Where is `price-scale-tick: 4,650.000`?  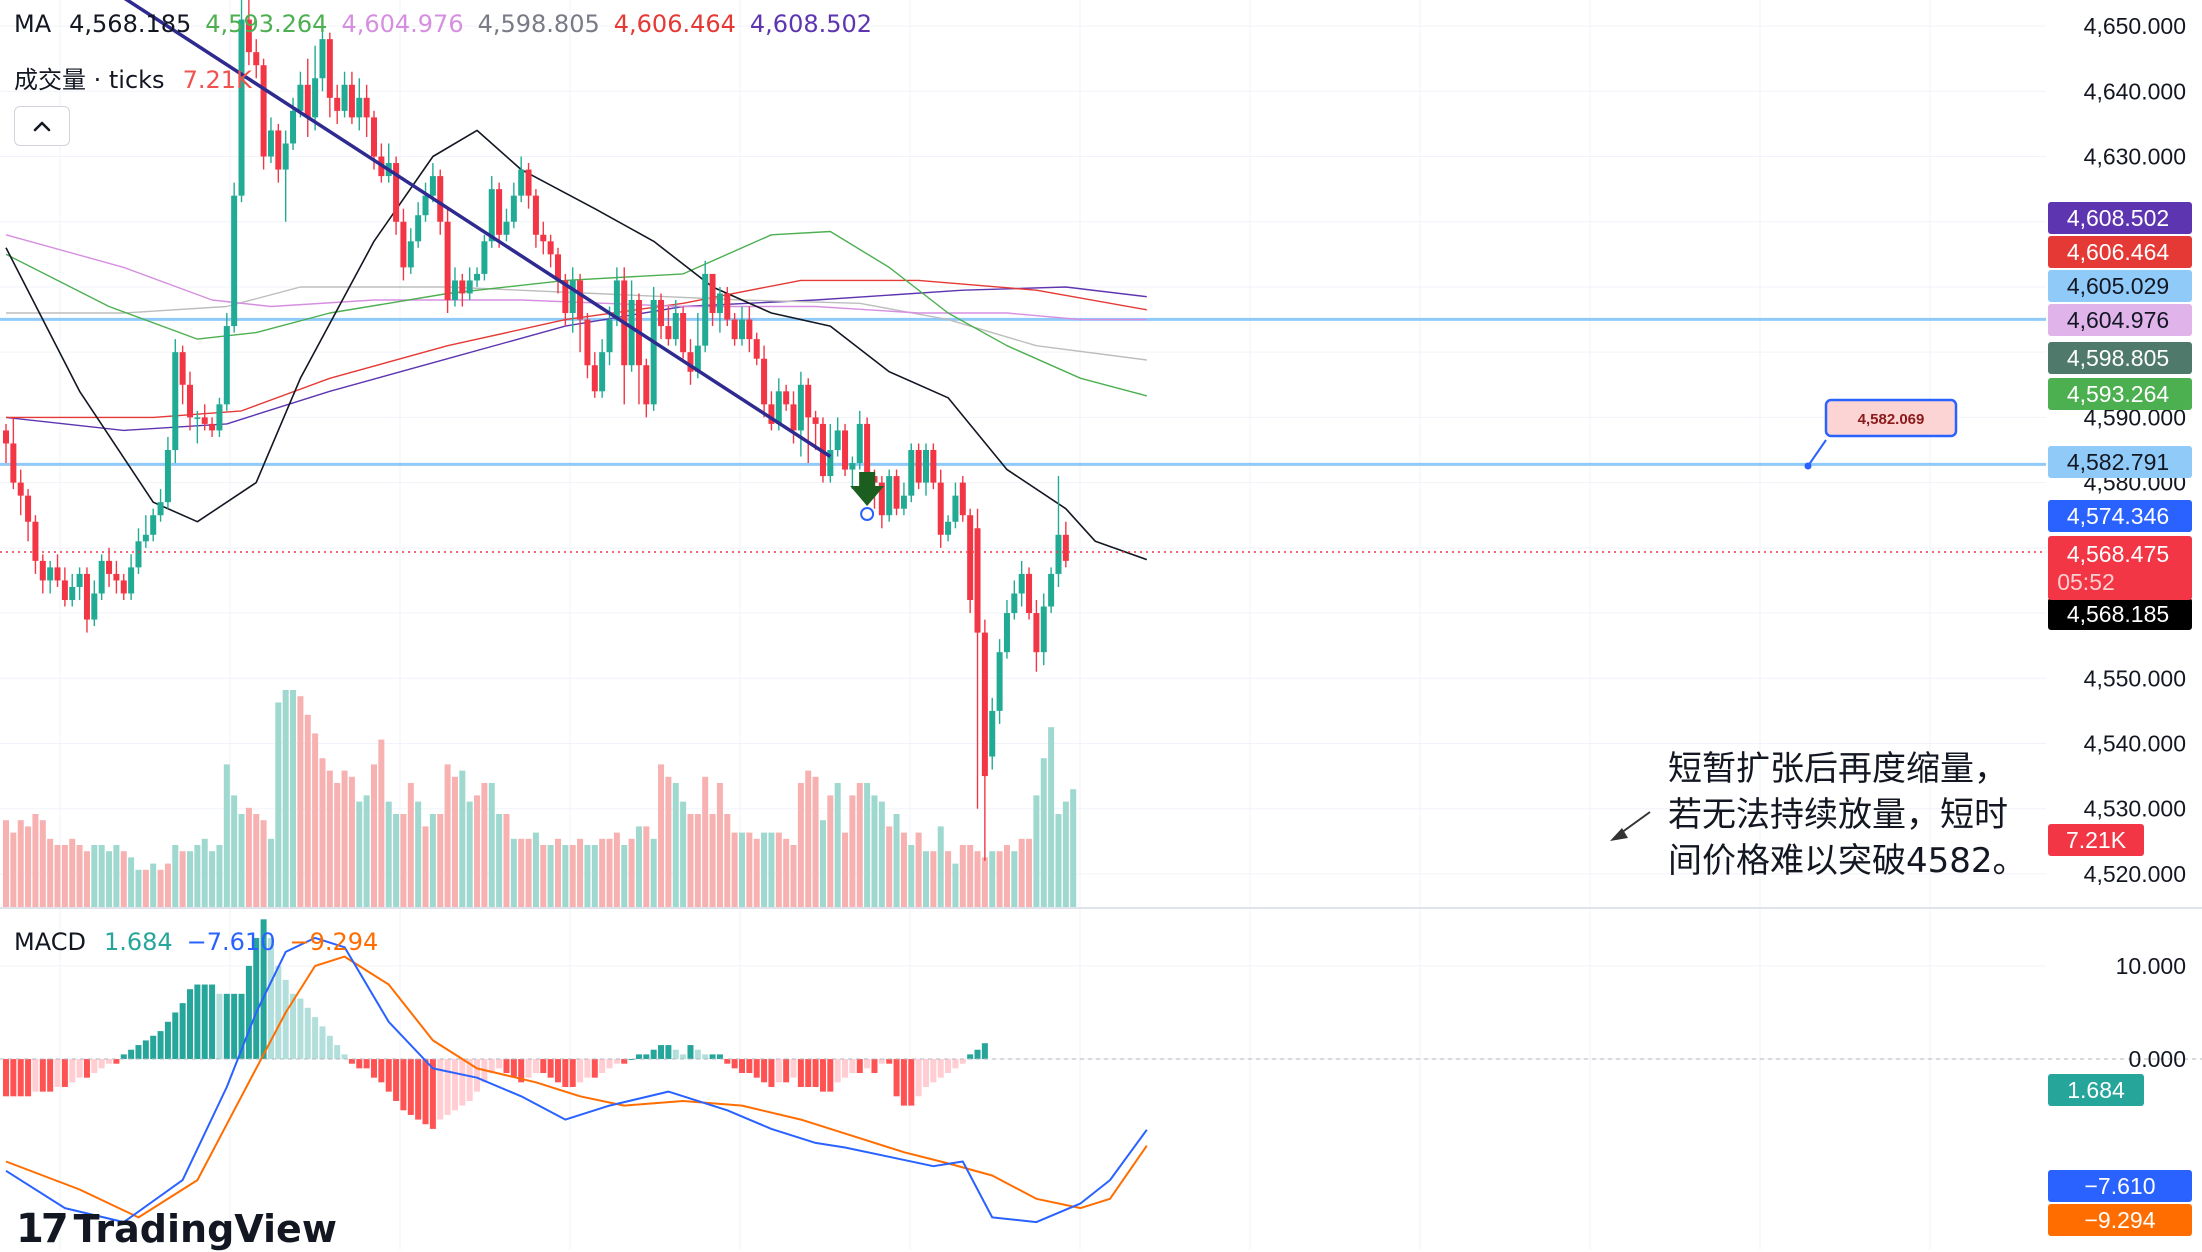
price-scale-tick: 4,650.000 is located at coordinates (2135, 26).